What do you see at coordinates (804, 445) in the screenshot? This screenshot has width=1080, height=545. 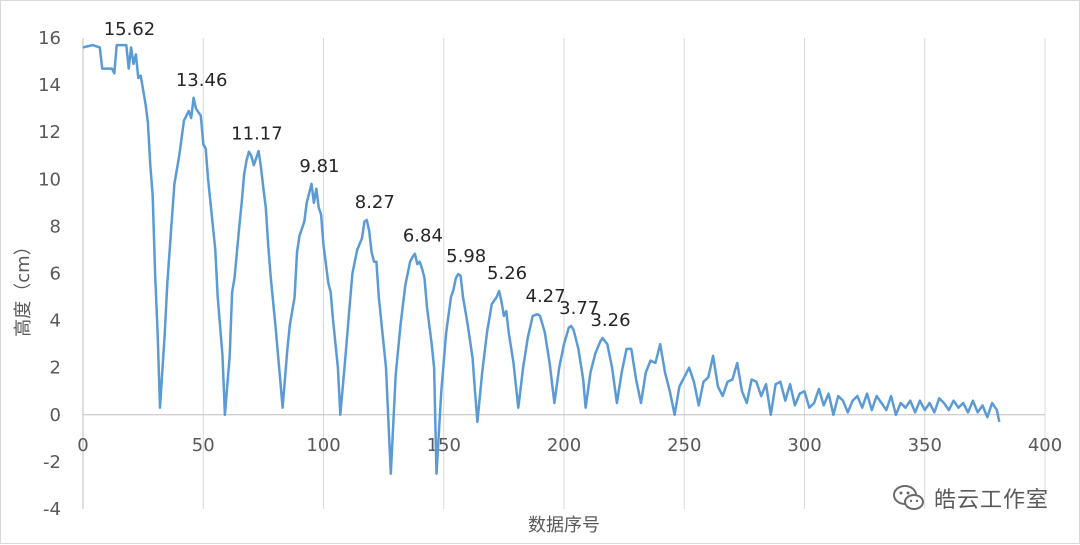 I see `x-tick-label: 300` at bounding box center [804, 445].